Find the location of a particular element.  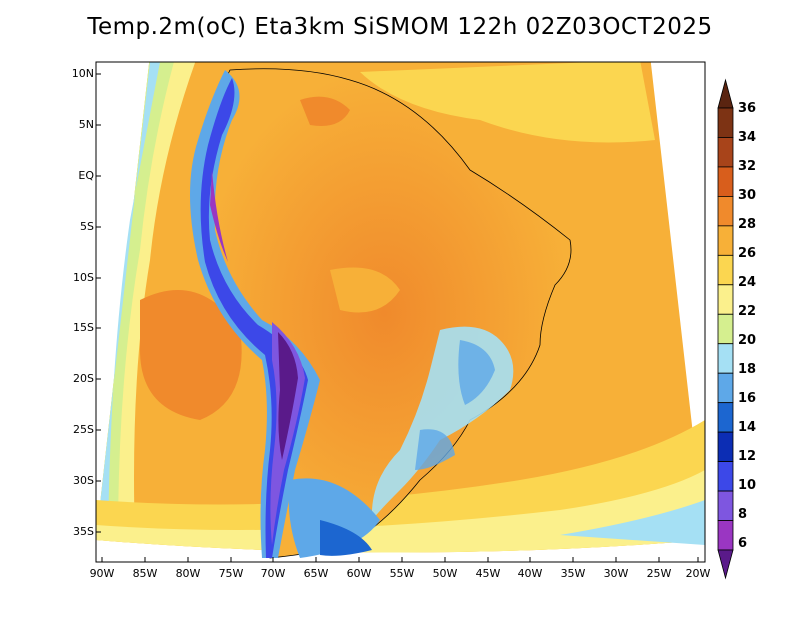

lat-label-35s: 35S is located at coordinates (83, 531).